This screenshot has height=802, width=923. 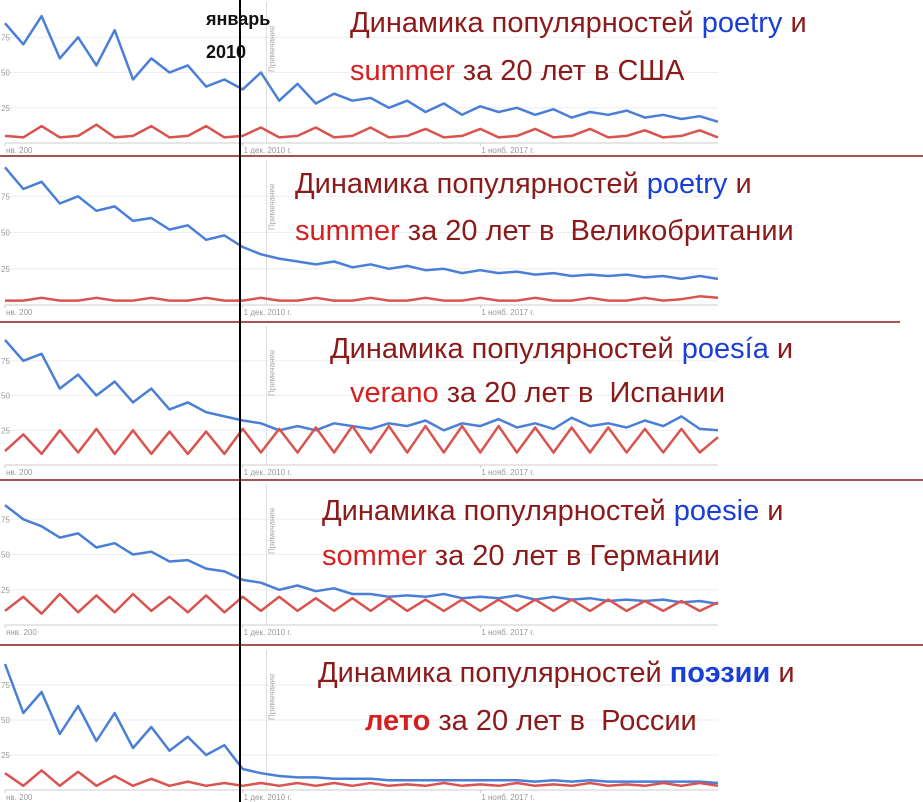 I want to click on chart-title: verano за 20 лет в Испании, so click(x=537, y=393).